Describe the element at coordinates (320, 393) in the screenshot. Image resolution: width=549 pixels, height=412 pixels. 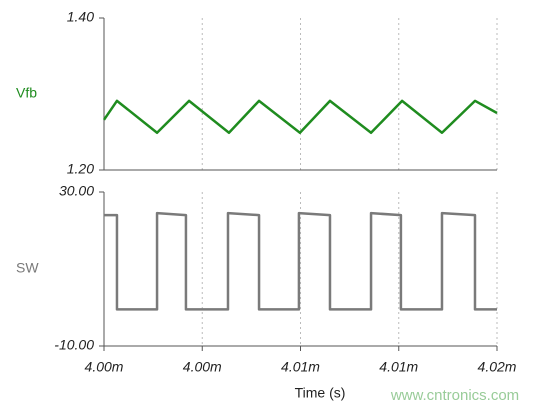
I see `x-axis-label: Time (s)` at that location.